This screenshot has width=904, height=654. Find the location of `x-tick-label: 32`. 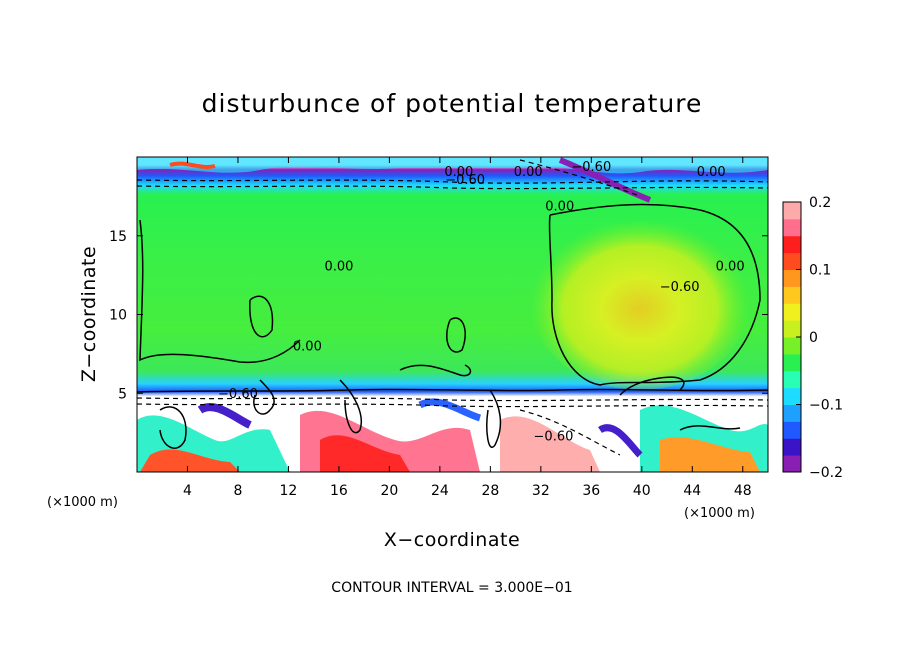

x-tick-label: 32 is located at coordinates (541, 491).